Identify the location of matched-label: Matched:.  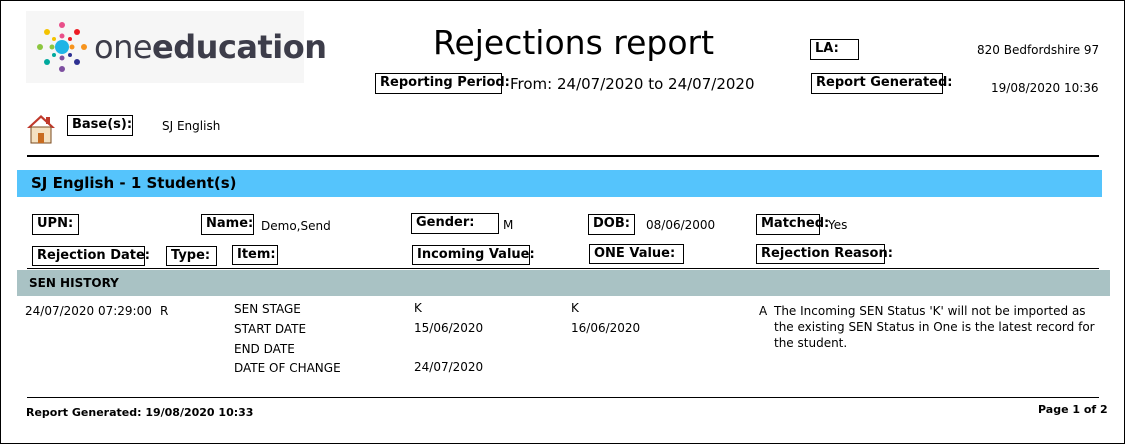
(792, 224).